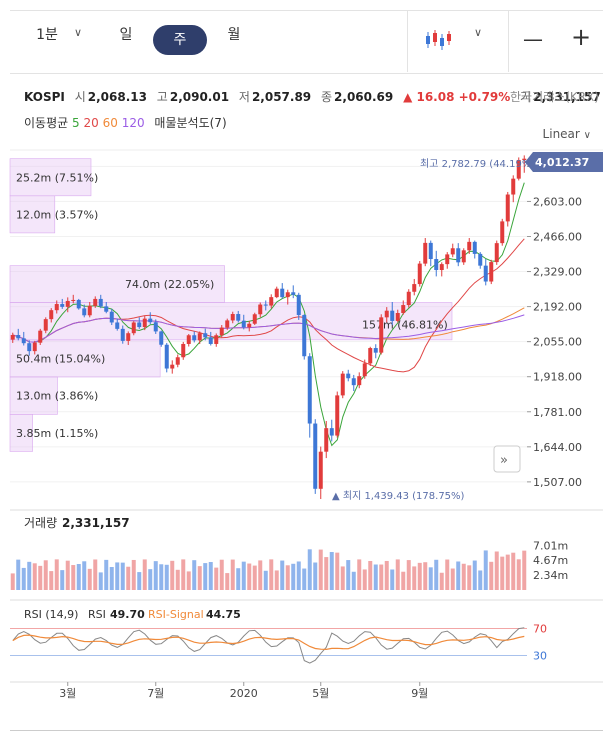 The image size is (613, 736). I want to click on profile-bar-label: 3.85m (1.15%), so click(57, 433).